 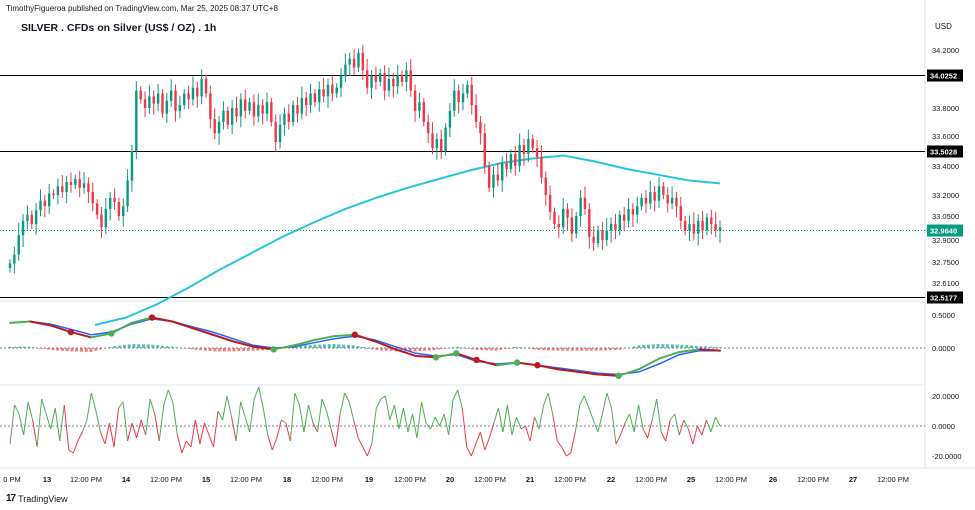 What do you see at coordinates (943, 26) in the screenshot?
I see `currency-label: USD` at bounding box center [943, 26].